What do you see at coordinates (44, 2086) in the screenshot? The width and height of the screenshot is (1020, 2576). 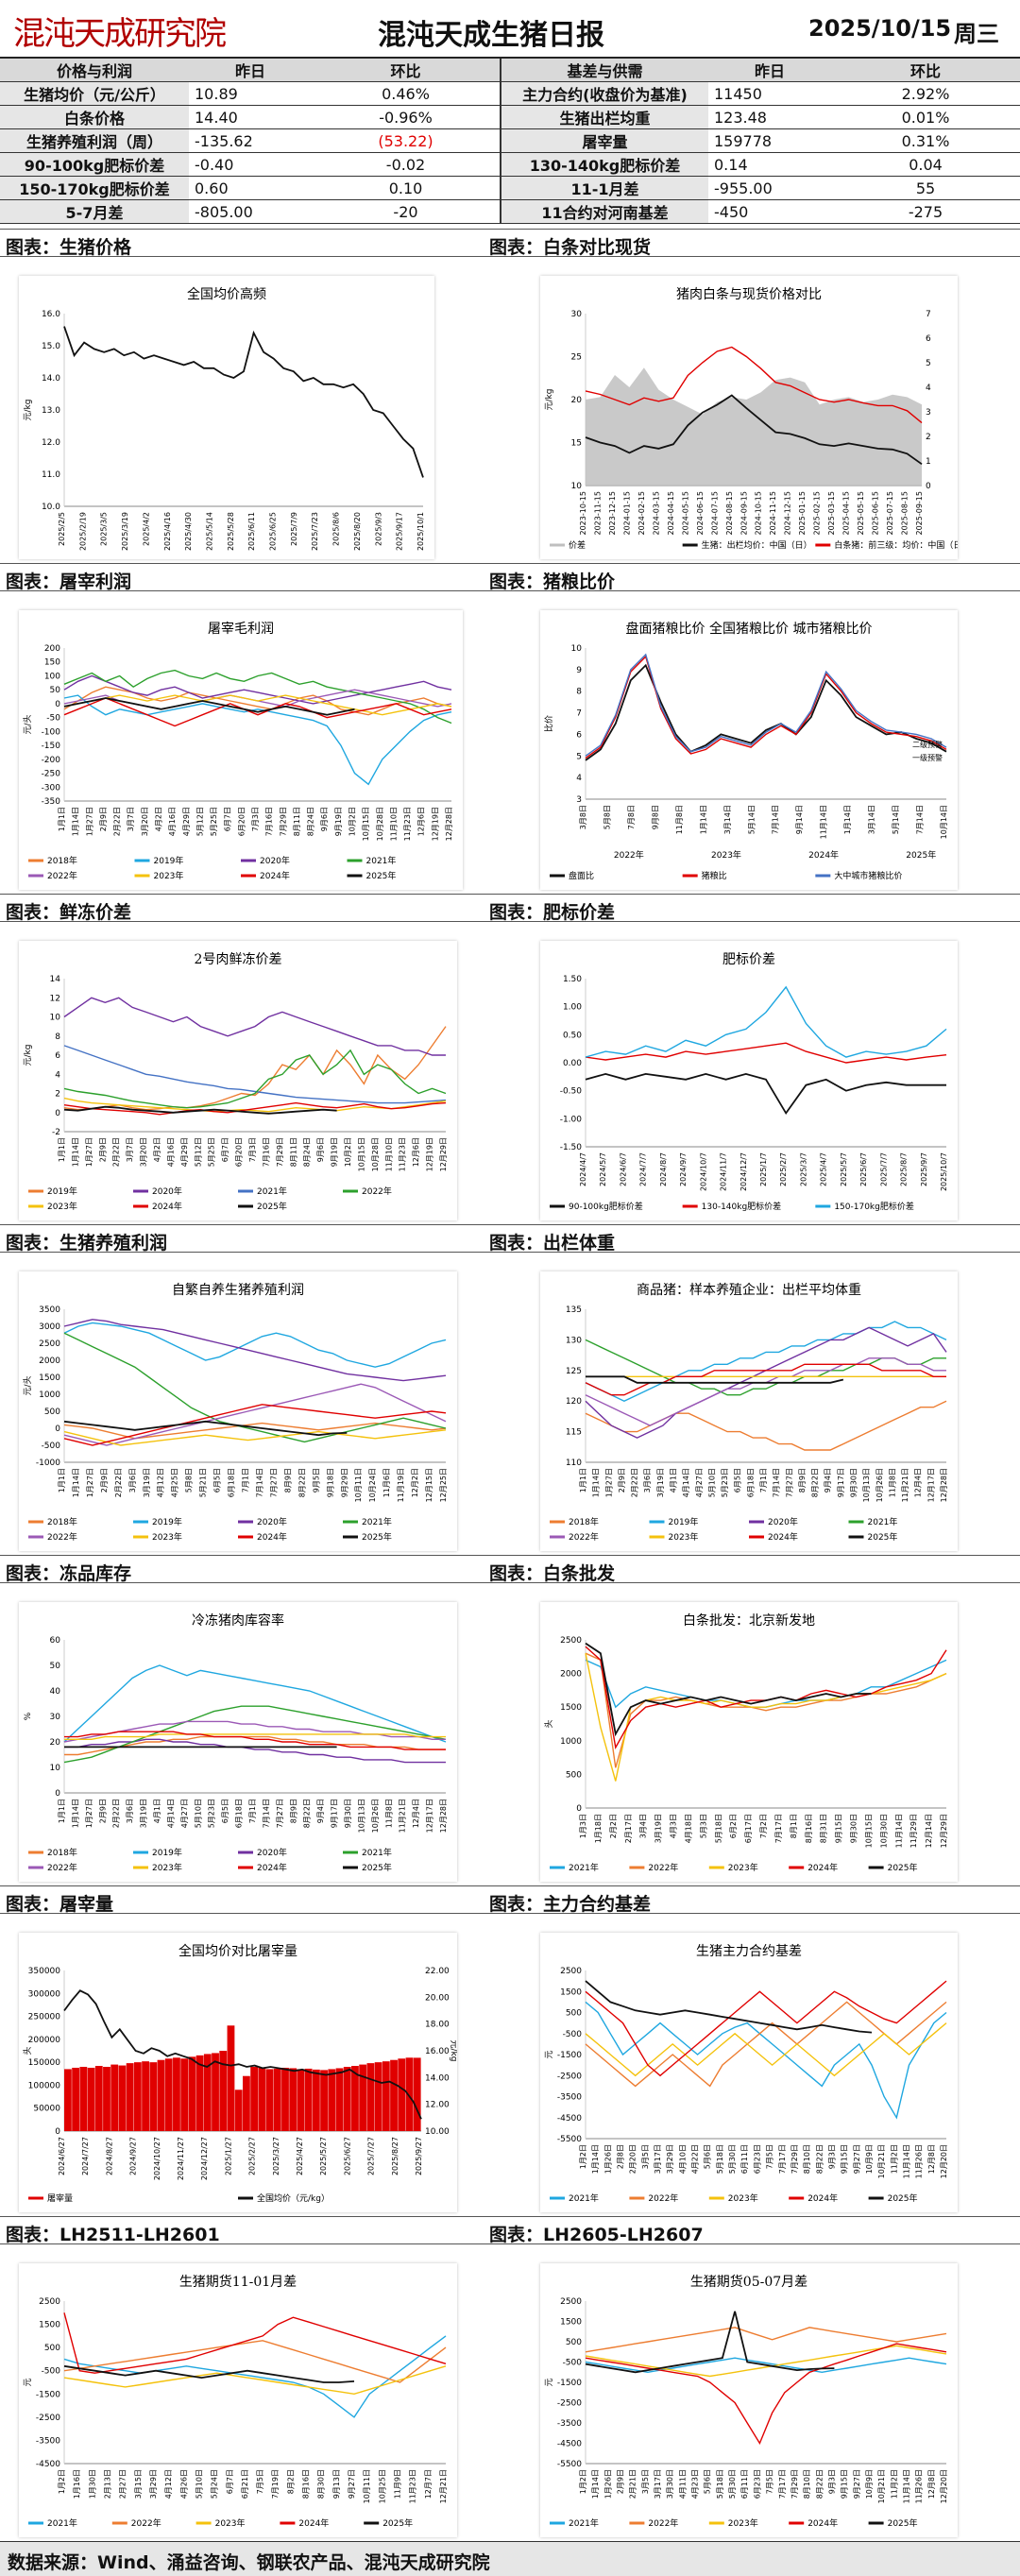 I see `y-tick-label: 100000` at bounding box center [44, 2086].